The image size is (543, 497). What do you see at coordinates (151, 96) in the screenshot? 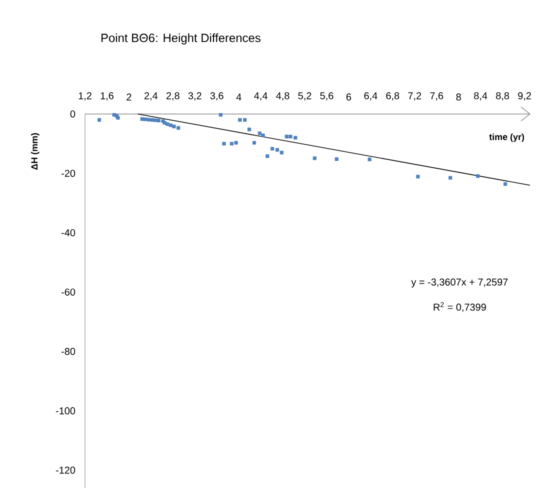
I see `x-tick-label: 2,4` at bounding box center [151, 96].